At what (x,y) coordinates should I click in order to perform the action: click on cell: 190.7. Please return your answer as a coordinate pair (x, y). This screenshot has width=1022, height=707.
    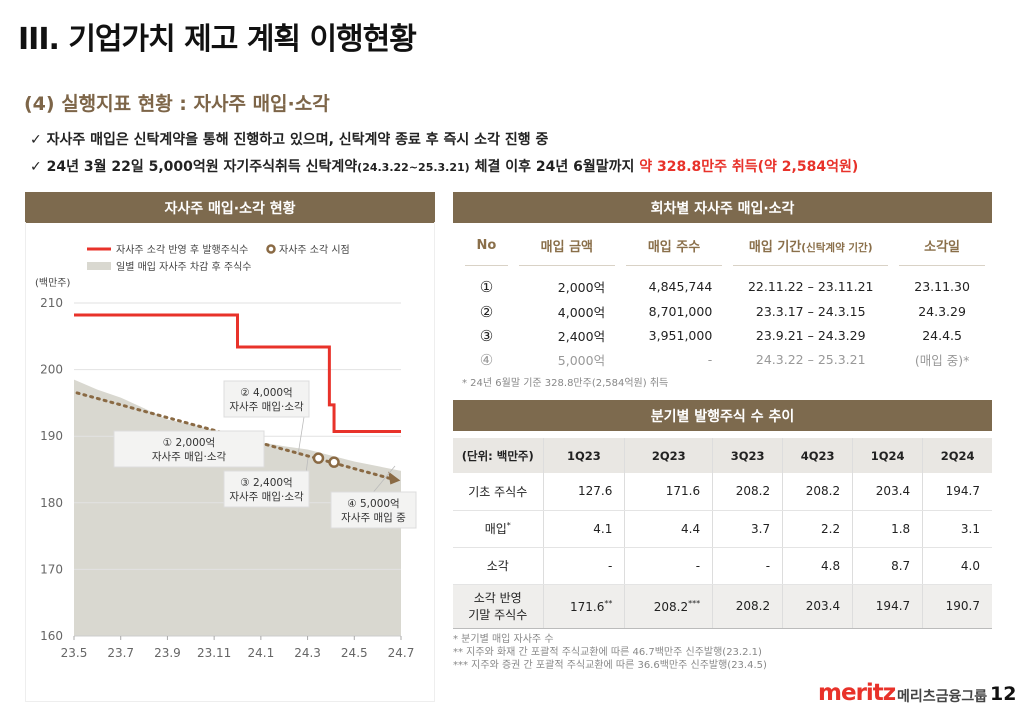
    Looking at the image, I should click on (957, 606).